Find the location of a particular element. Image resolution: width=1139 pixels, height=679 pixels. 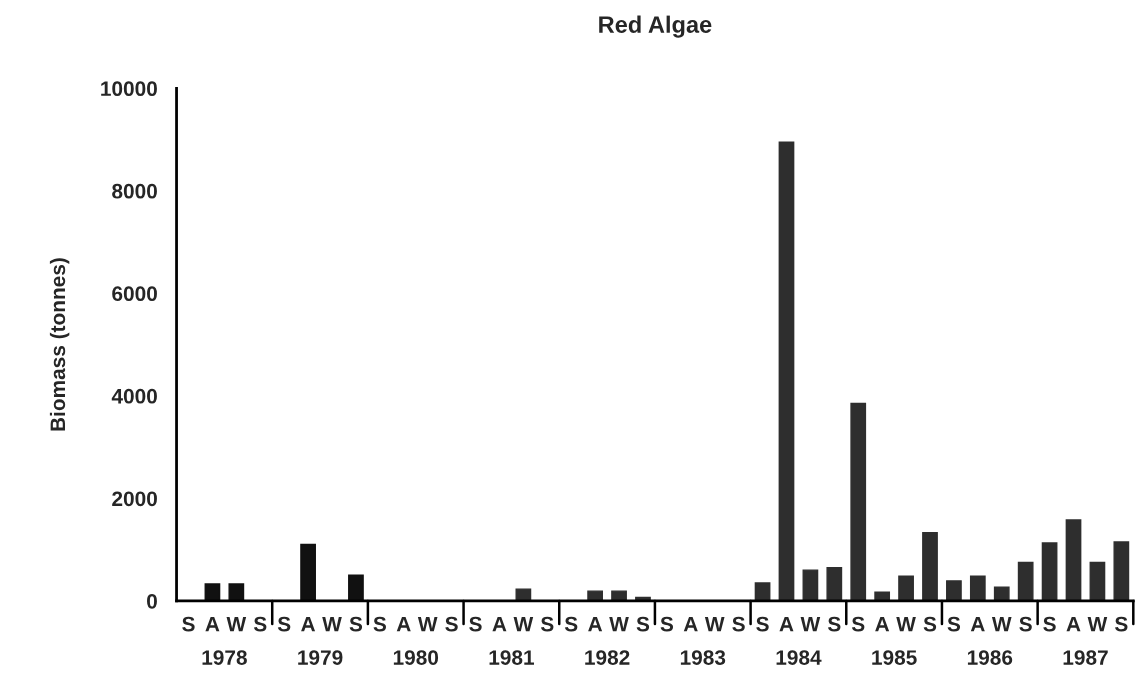

text: 1982 is located at coordinates (607, 657).